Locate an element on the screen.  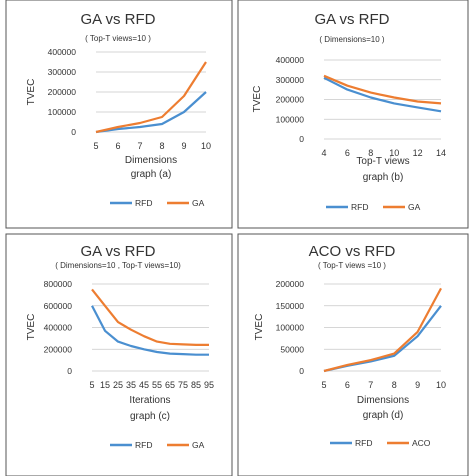
x-axis-label: Top-T views is located at coordinates (382, 161).